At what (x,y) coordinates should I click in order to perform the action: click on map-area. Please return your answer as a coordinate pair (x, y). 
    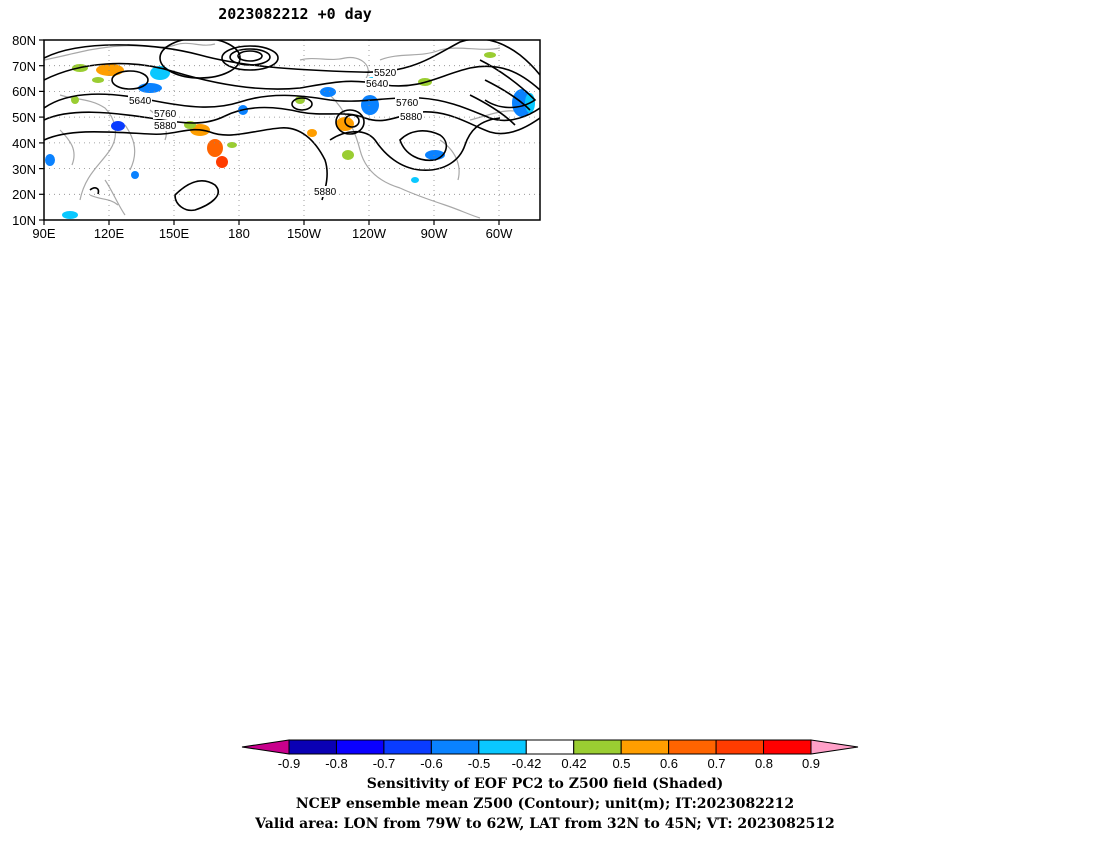
    Looking at the image, I should click on (292, 130).